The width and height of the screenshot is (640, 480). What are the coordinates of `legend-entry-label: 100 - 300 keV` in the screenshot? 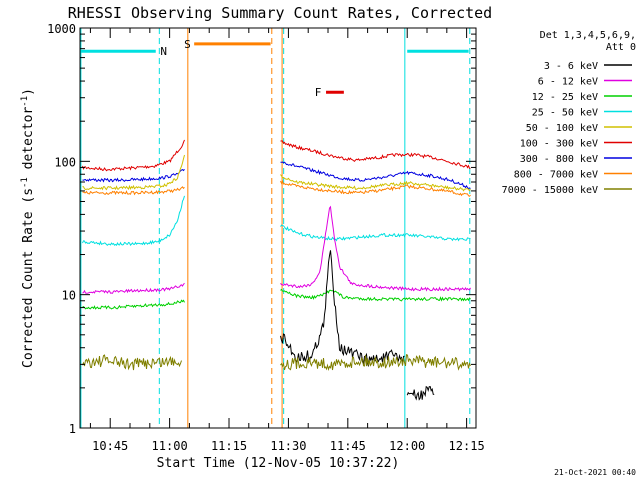 It's located at (559, 144).